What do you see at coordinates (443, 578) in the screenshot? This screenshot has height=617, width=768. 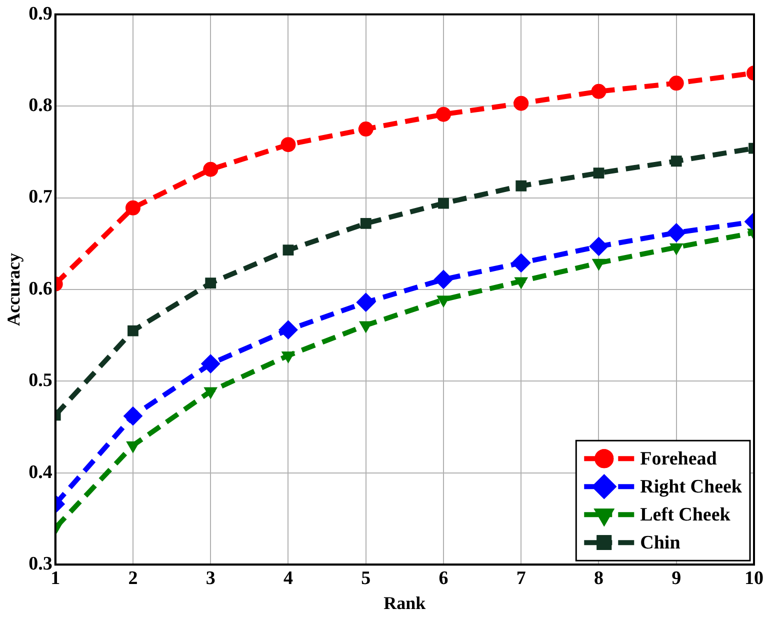 I see `x-tick-label: 6` at bounding box center [443, 578].